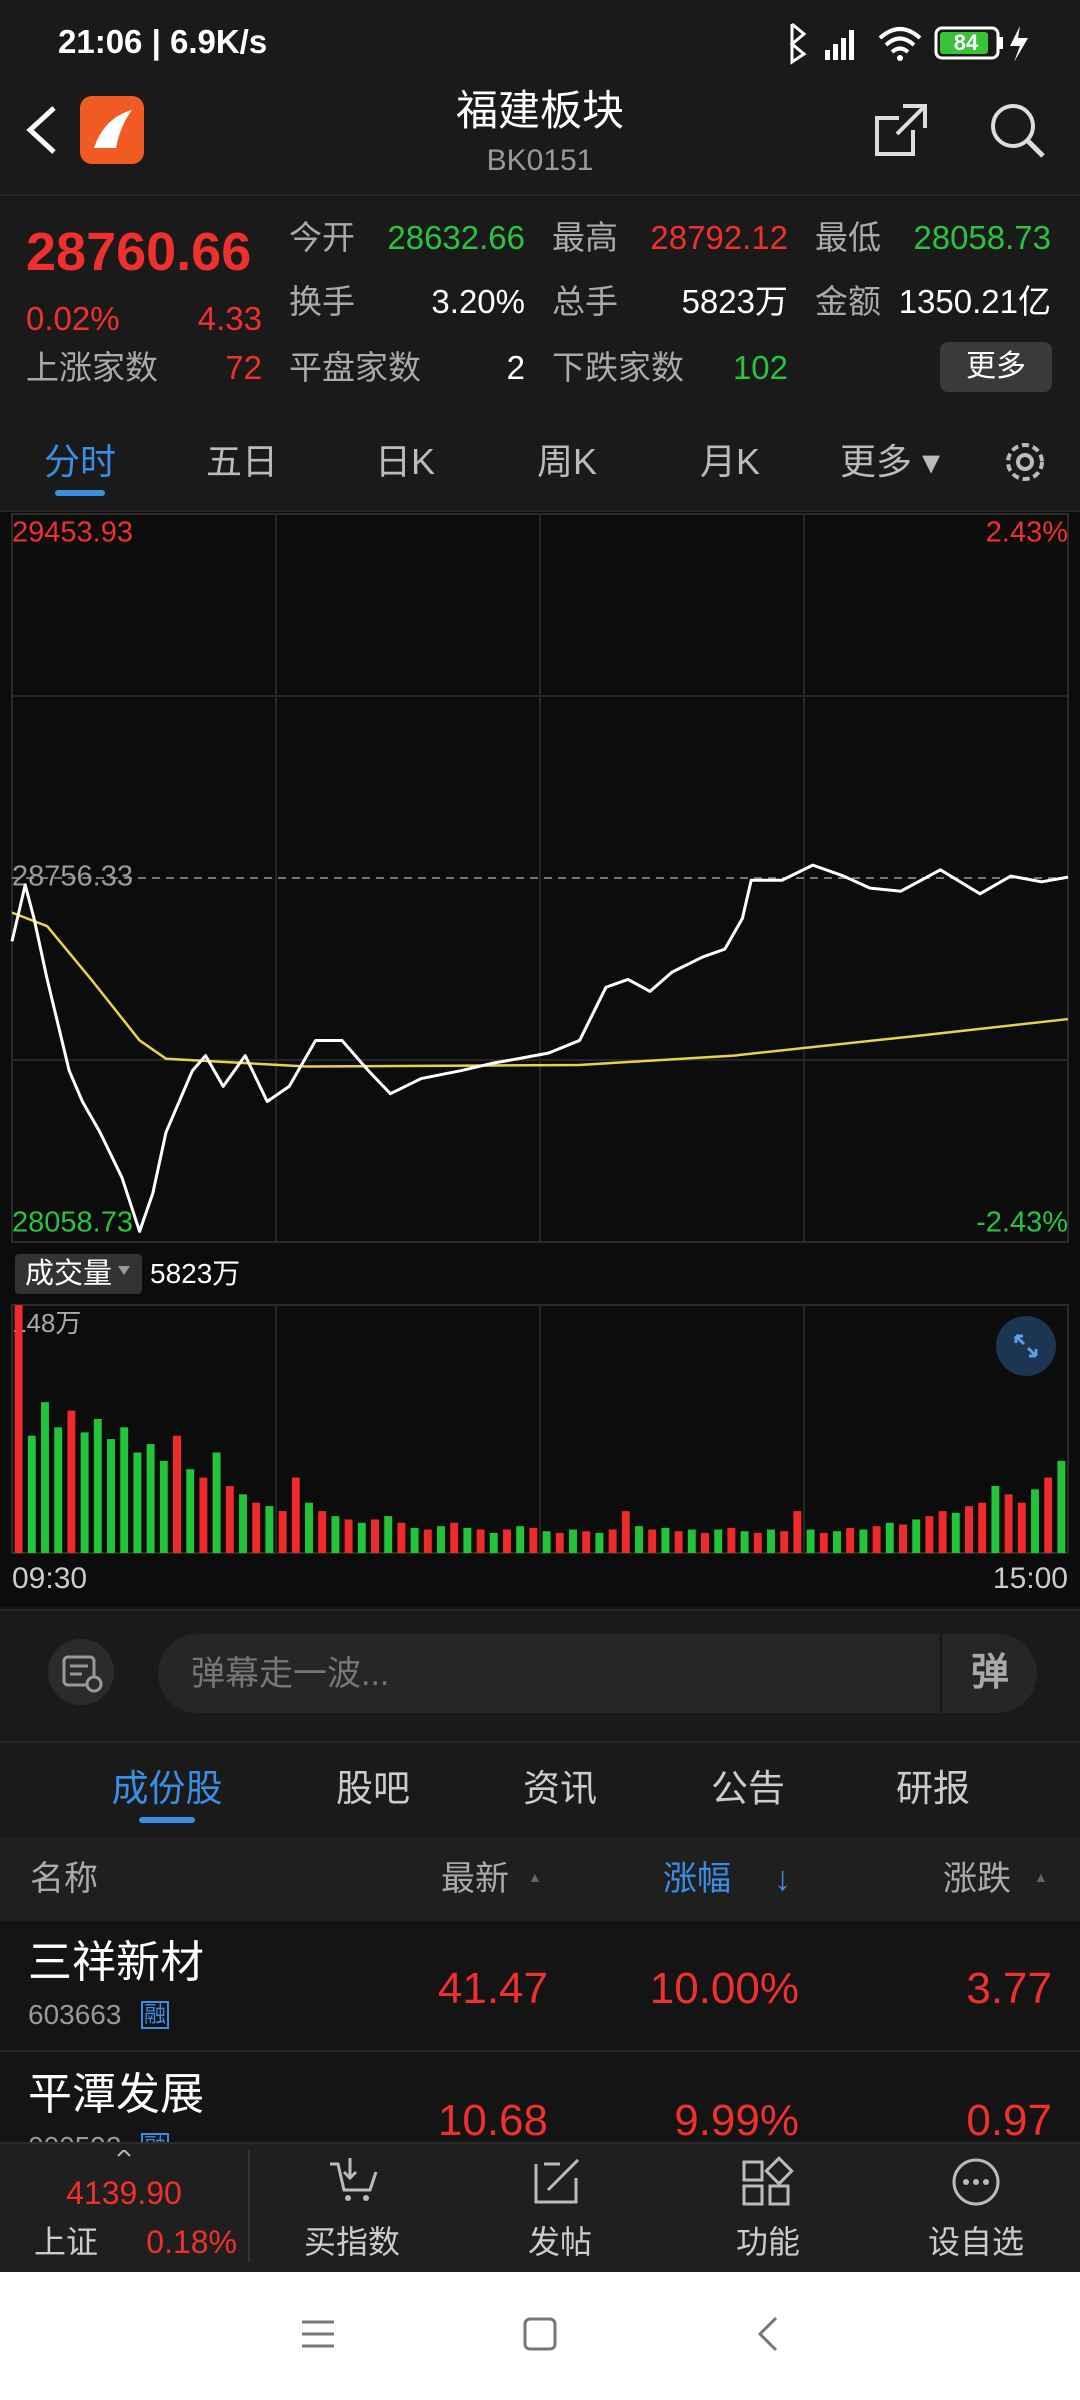  I want to click on chart-tab: 更多 ▾, so click(890, 461).